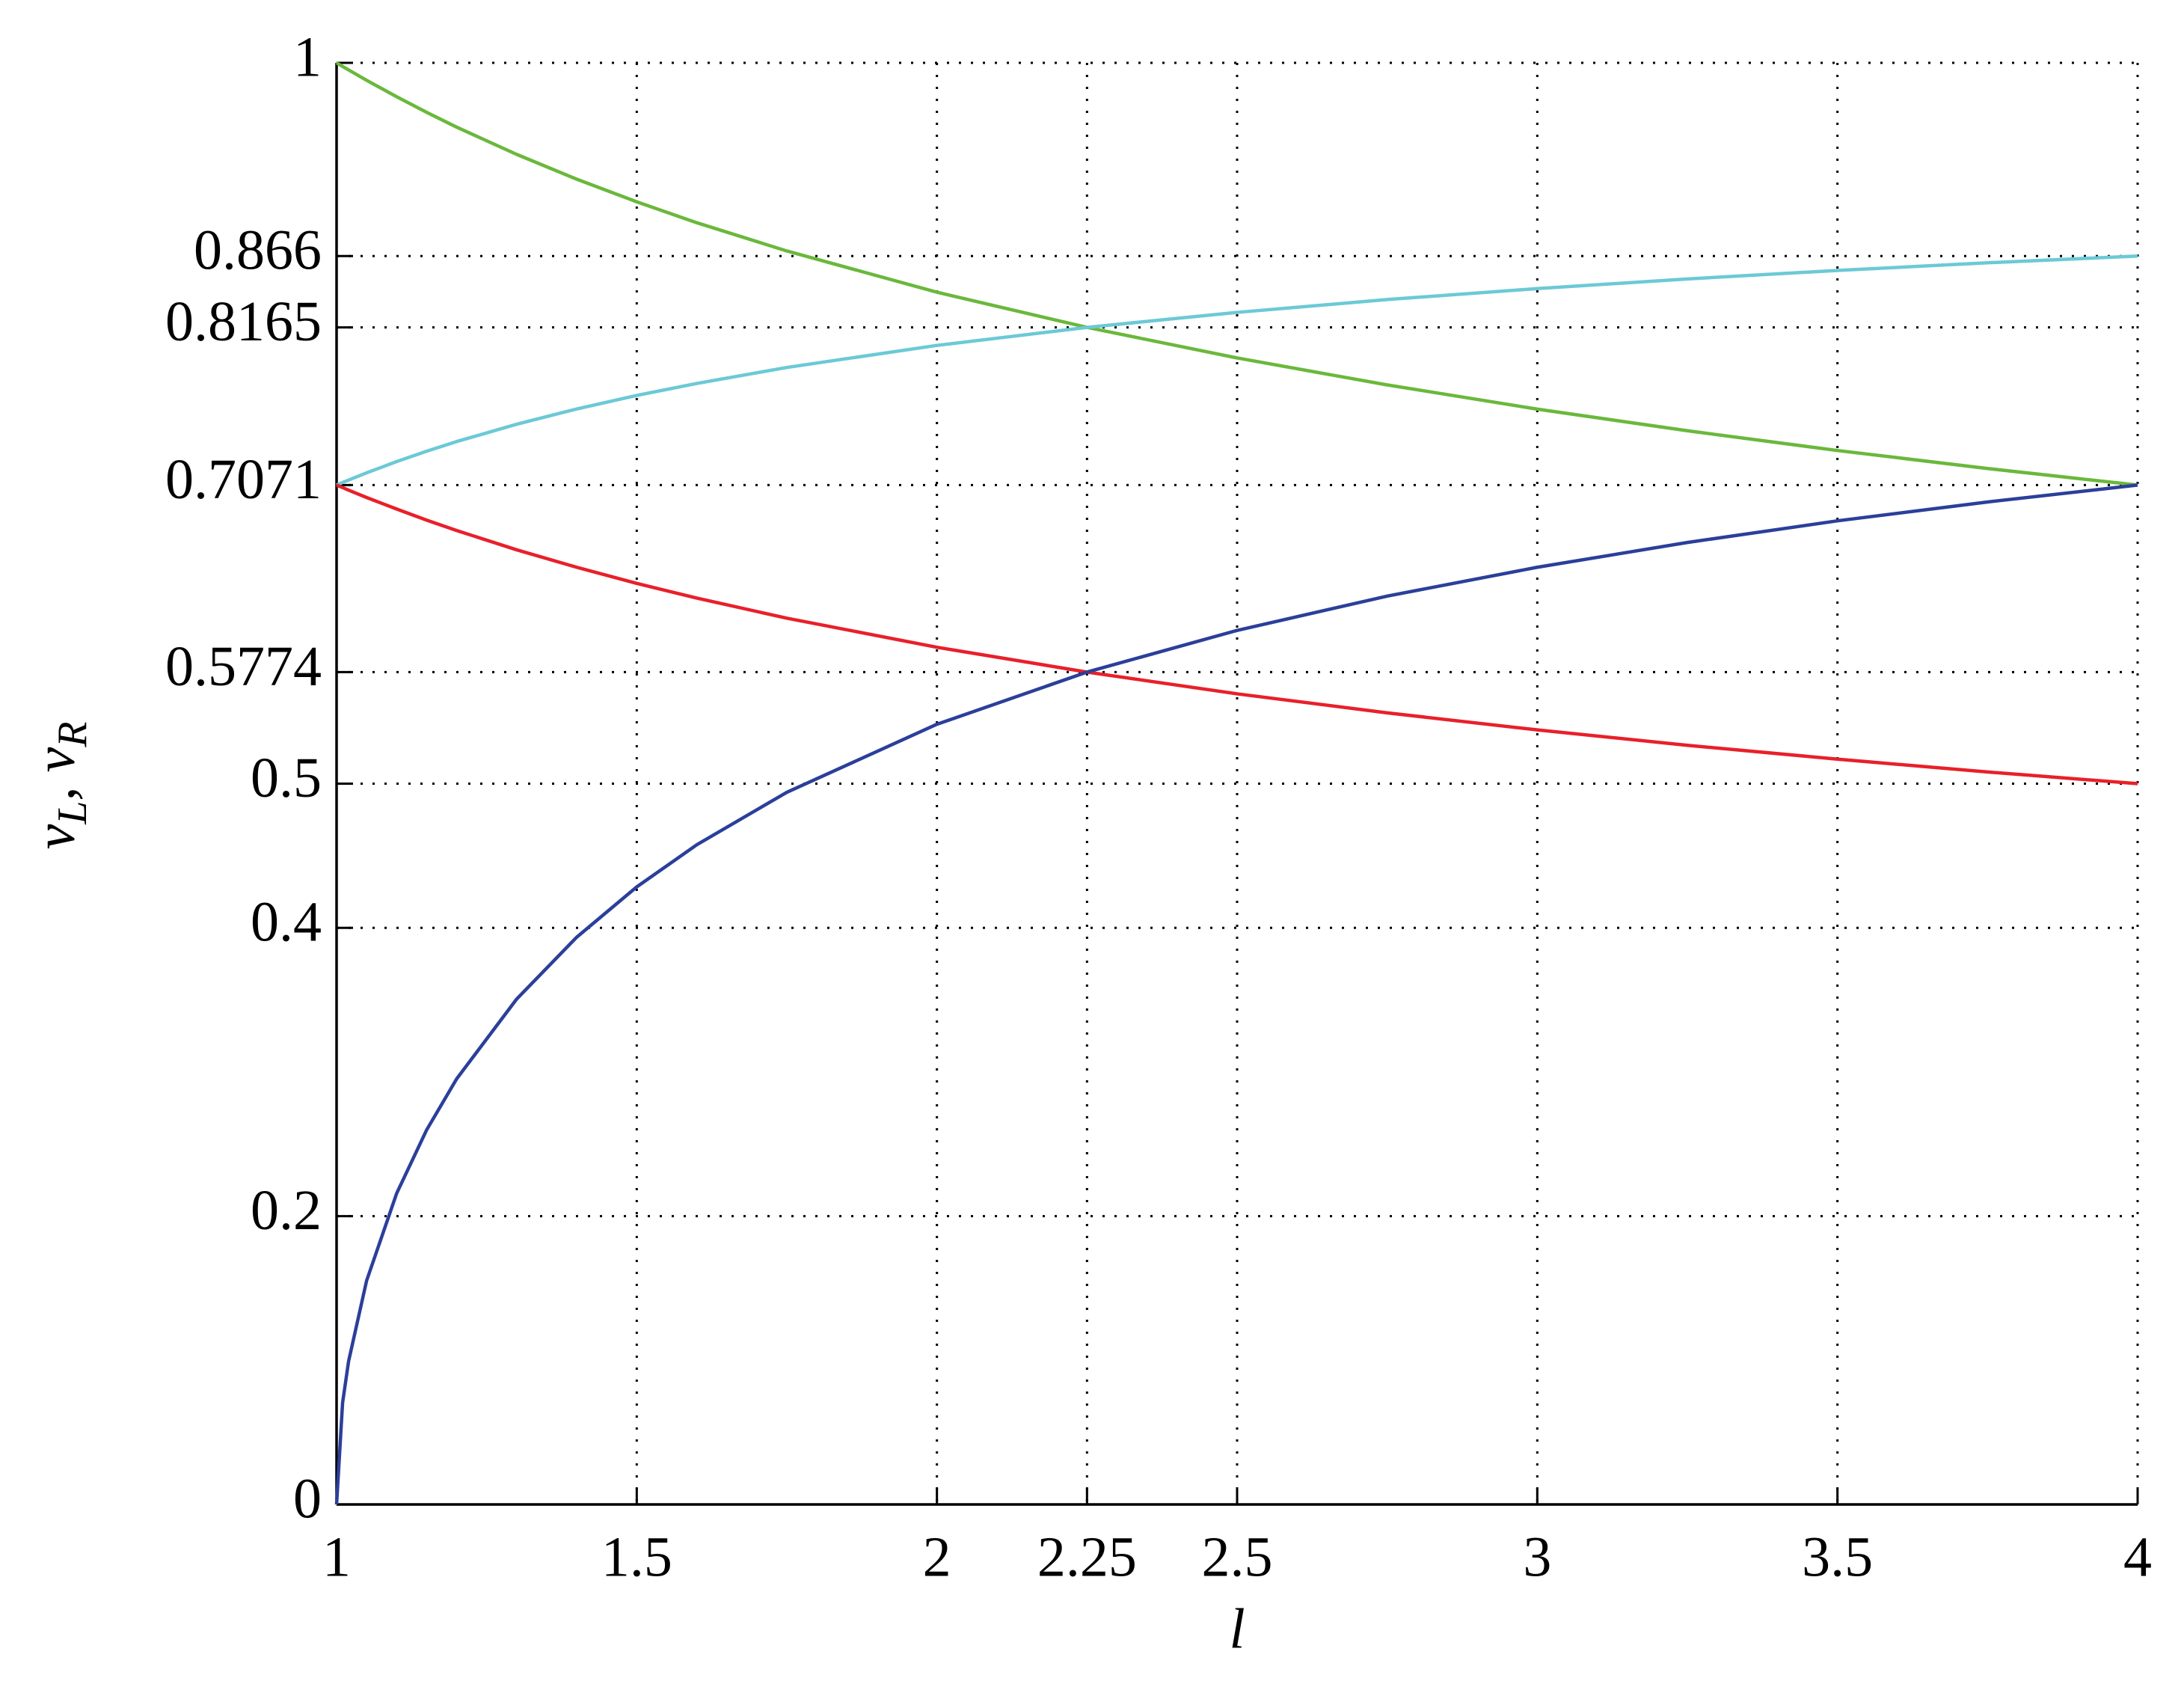 Image resolution: width=2184 pixels, height=1687 pixels. I want to click on x-tick-label: 2.25, so click(1087, 1556).